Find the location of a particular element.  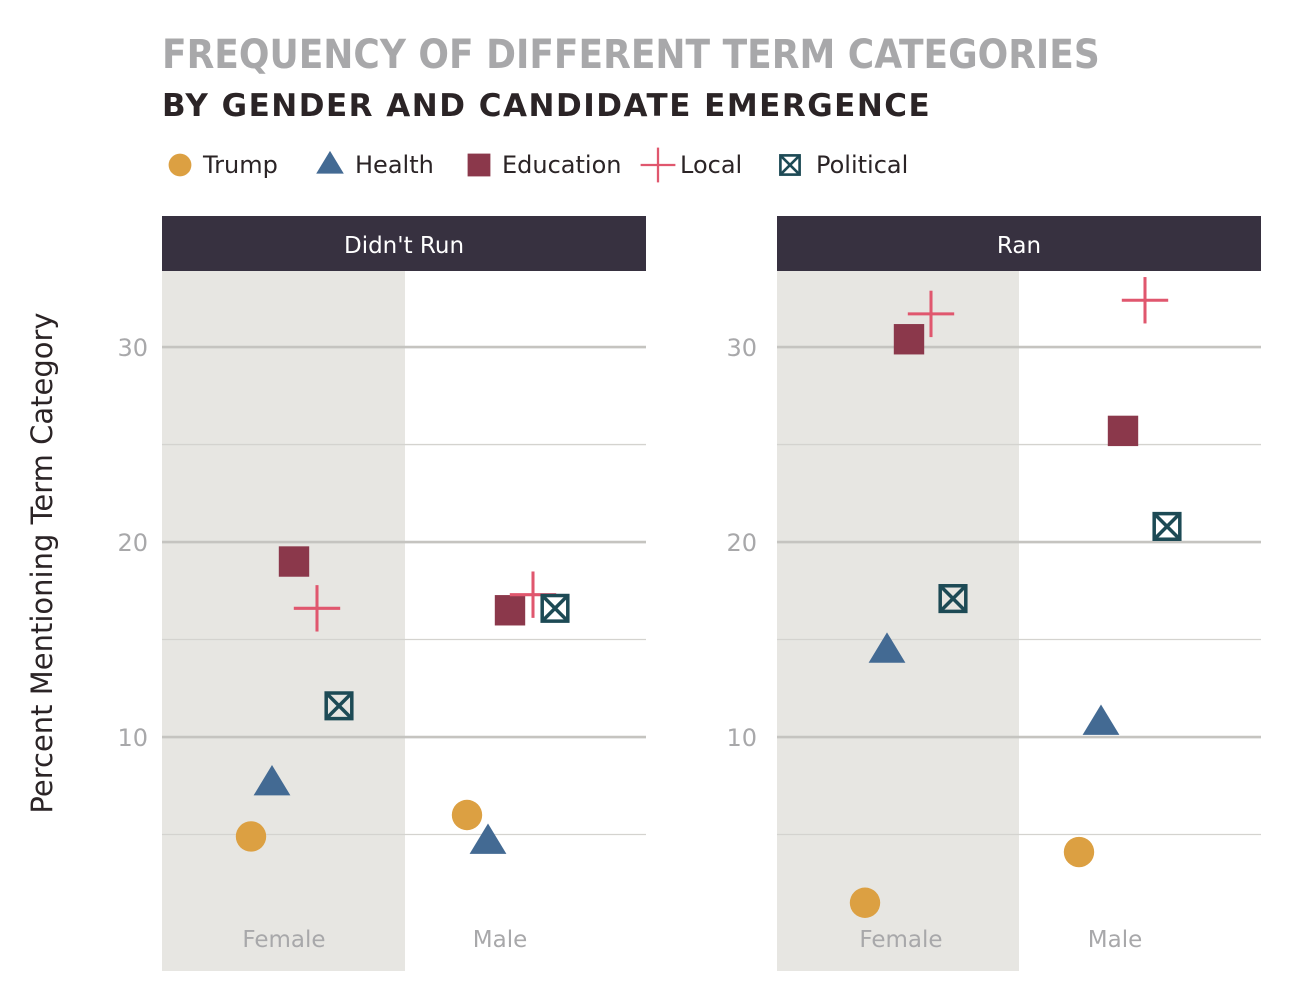

data-points is located at coordinates (402, 700).